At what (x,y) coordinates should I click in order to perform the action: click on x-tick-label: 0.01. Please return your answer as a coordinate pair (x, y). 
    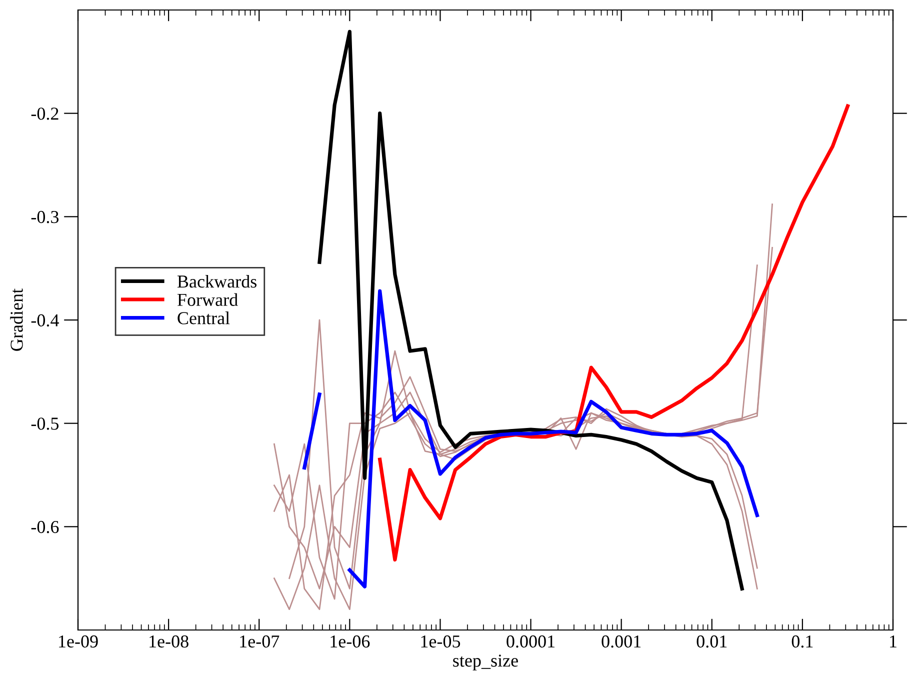
    Looking at the image, I should click on (711, 641).